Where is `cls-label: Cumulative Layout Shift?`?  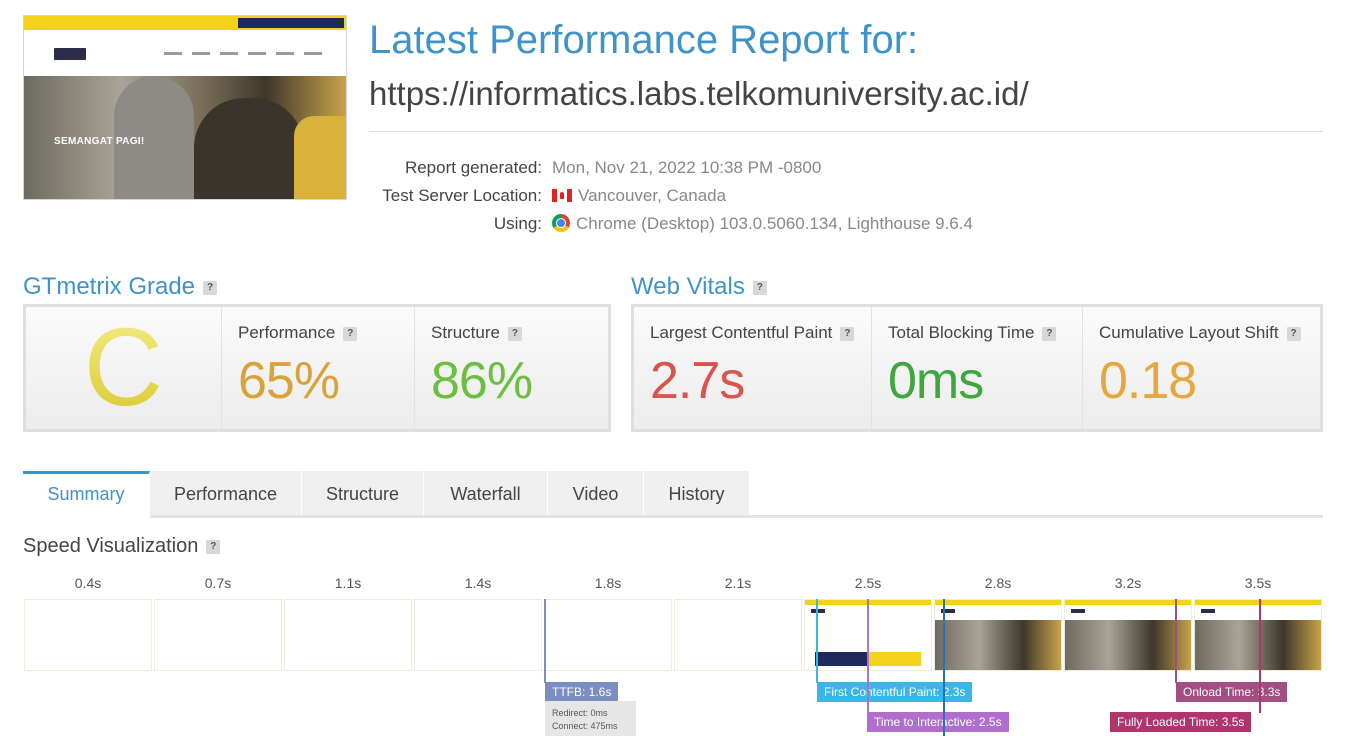 cls-label: Cumulative Layout Shift? is located at coordinates (1200, 333).